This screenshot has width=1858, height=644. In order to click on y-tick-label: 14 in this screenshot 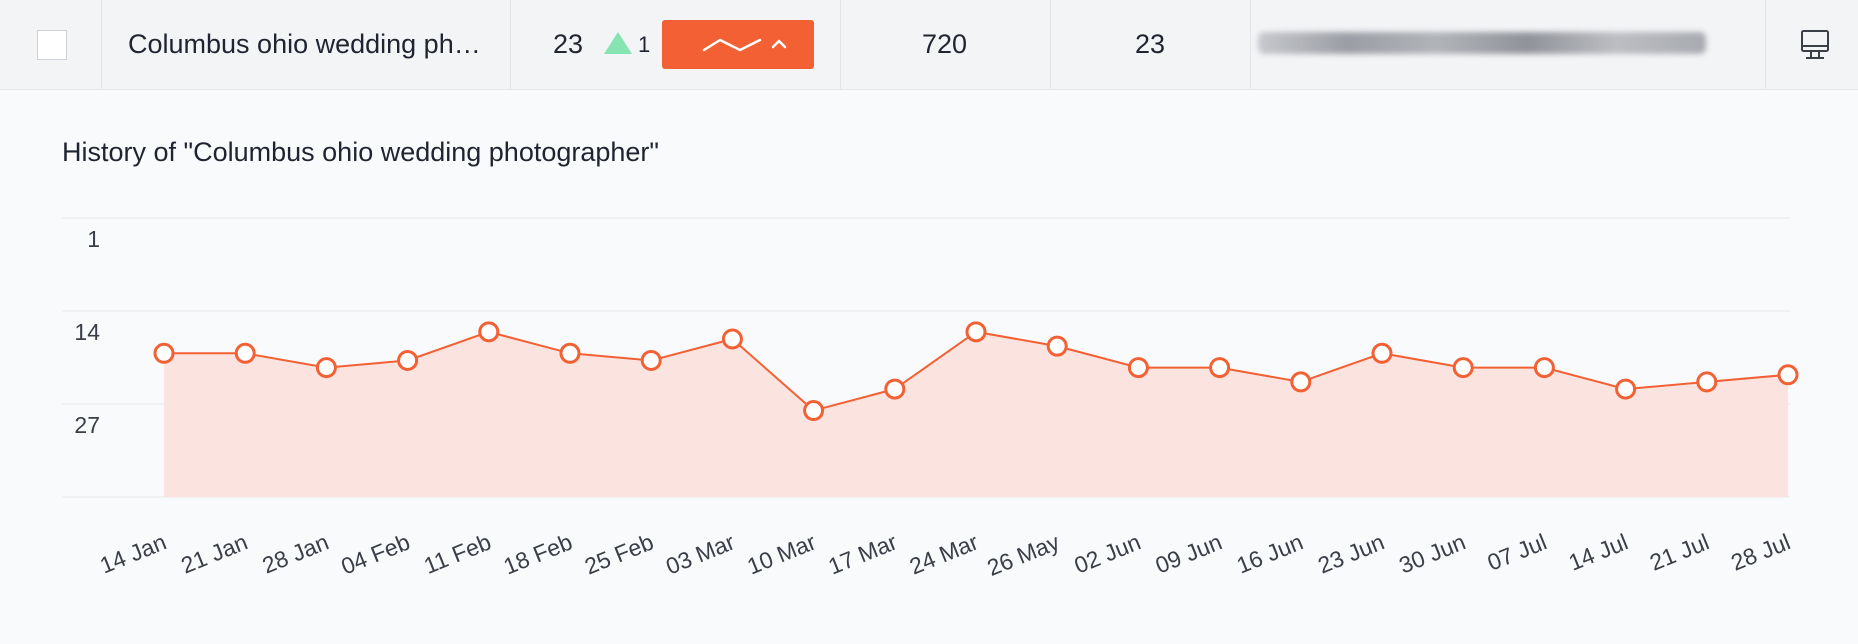, I will do `click(87, 332)`.